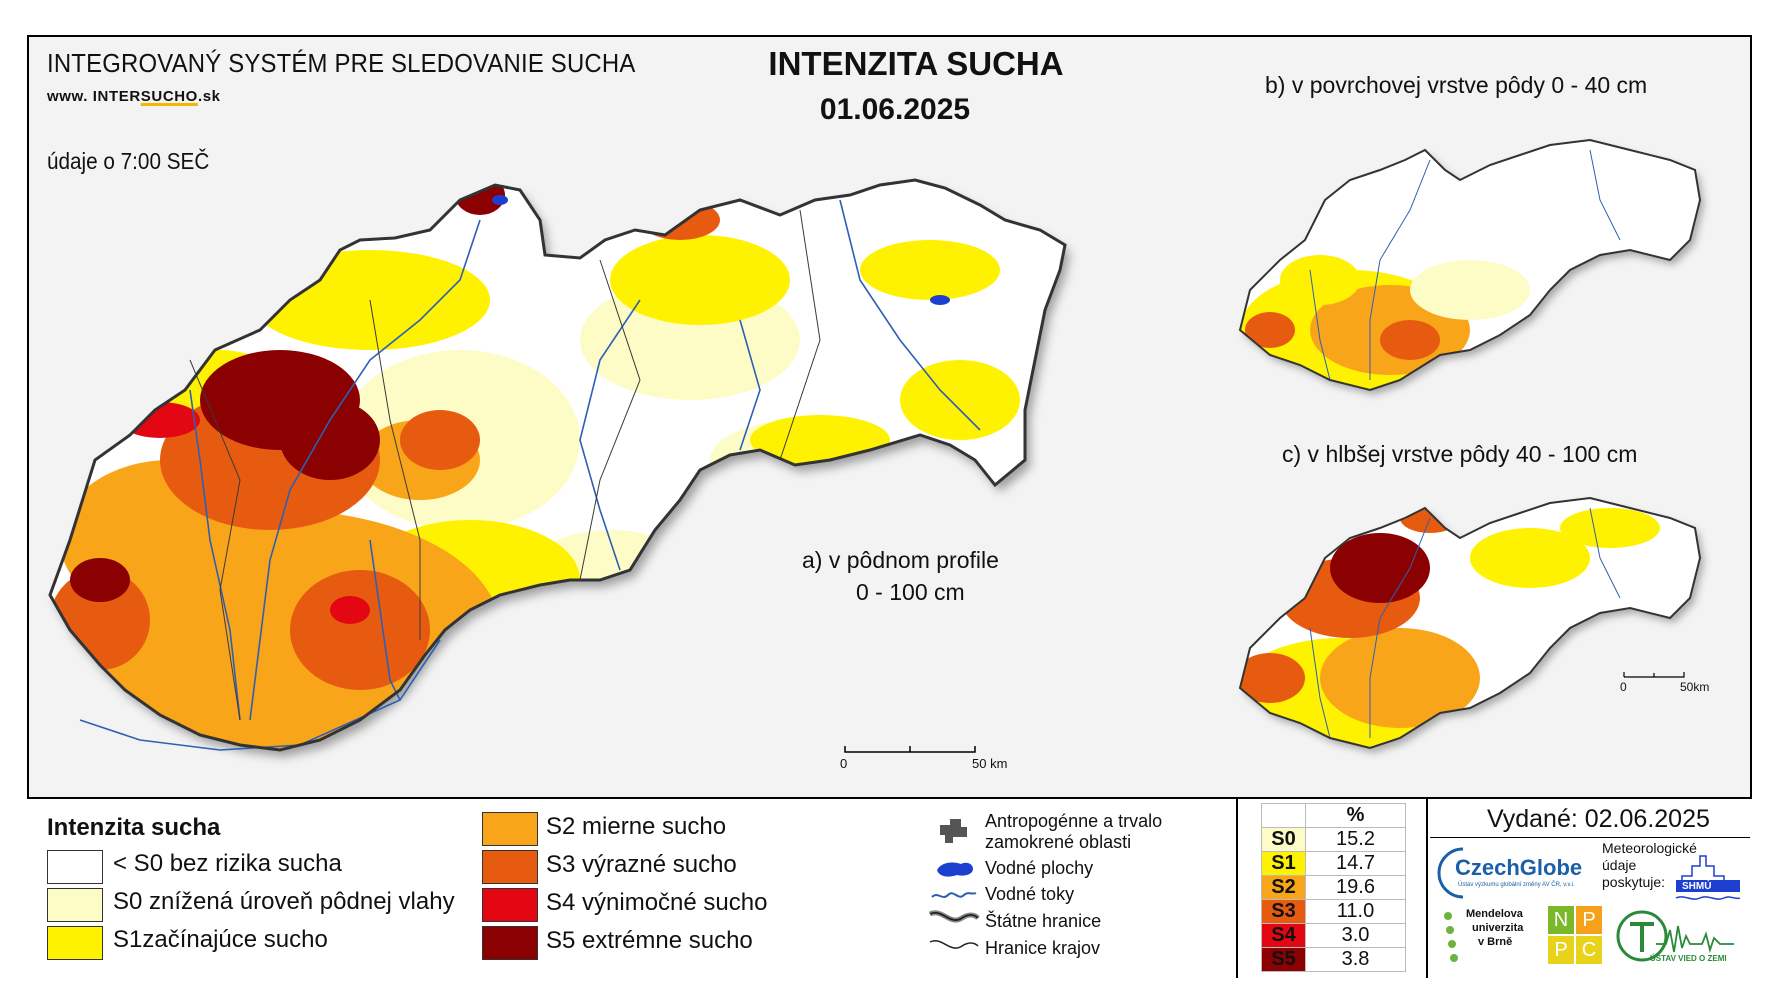  What do you see at coordinates (1039, 868) in the screenshot?
I see `legend-water-body: Vodné plochy` at bounding box center [1039, 868].